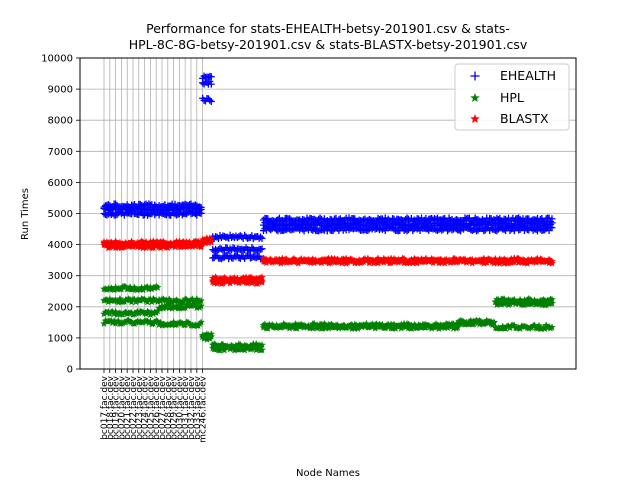 The image size is (640, 485). What do you see at coordinates (175, 407) in the screenshot?
I see `x-tick-label: bc029.fac.dev` at bounding box center [175, 407].